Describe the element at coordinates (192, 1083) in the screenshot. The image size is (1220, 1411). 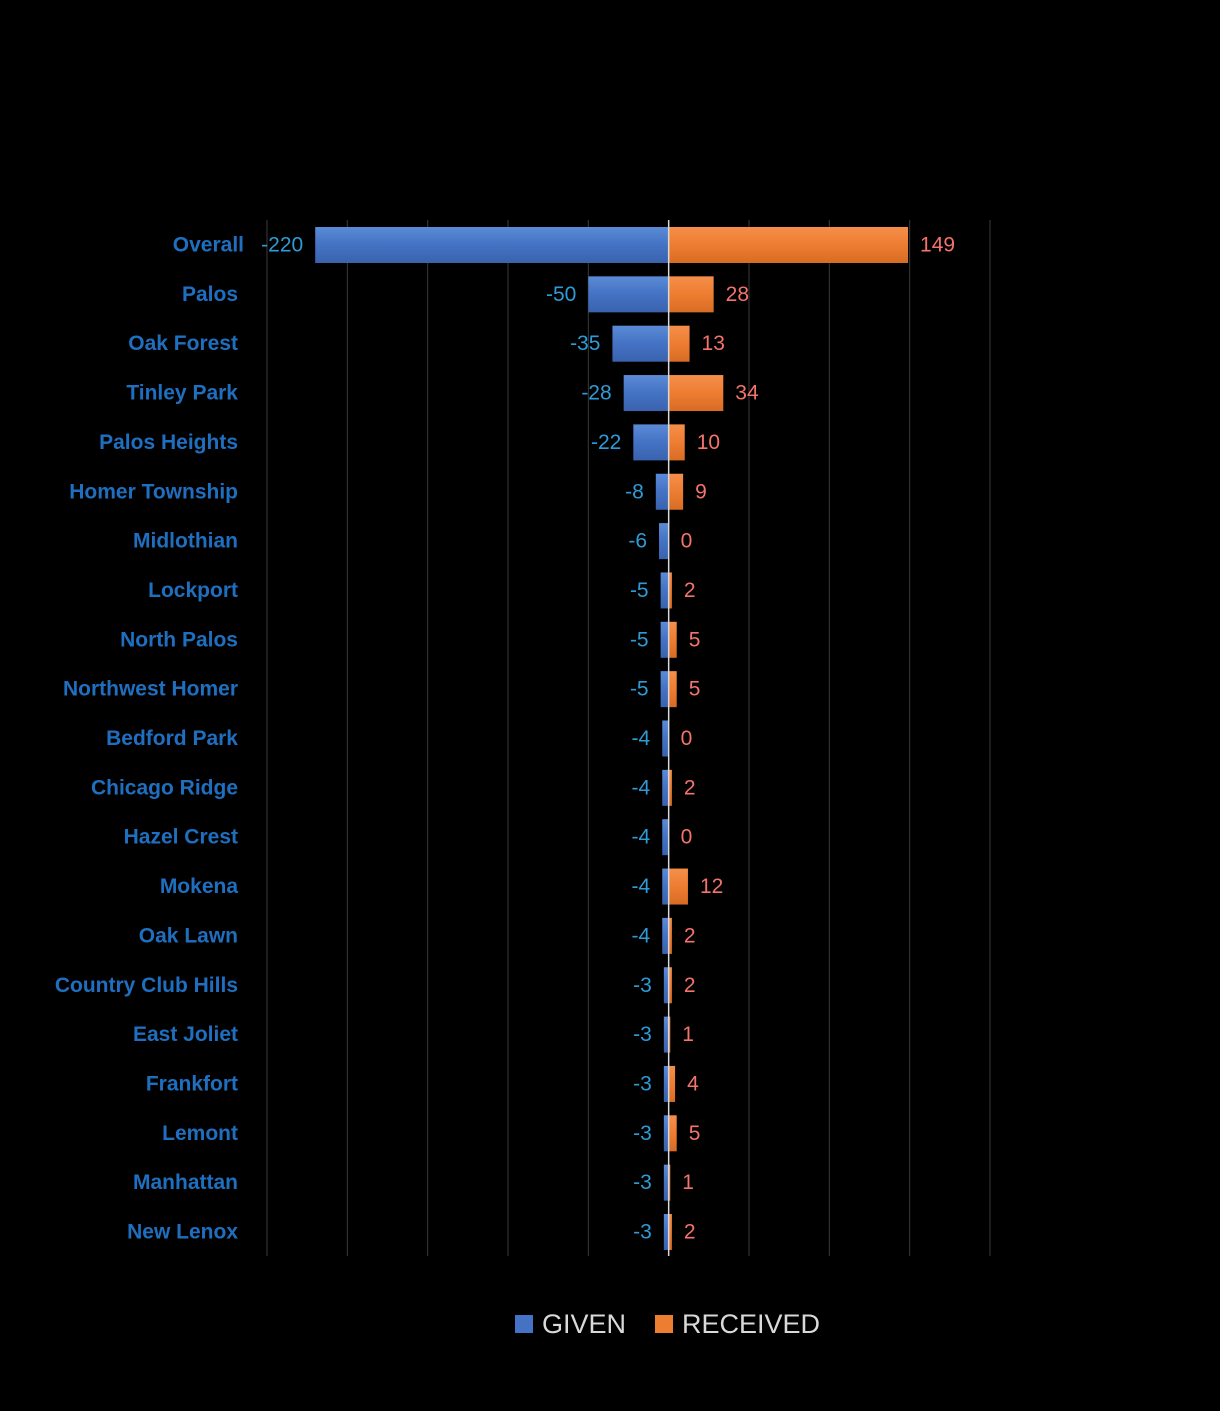
I see `category-label-frankfort: Frankfort` at that location.